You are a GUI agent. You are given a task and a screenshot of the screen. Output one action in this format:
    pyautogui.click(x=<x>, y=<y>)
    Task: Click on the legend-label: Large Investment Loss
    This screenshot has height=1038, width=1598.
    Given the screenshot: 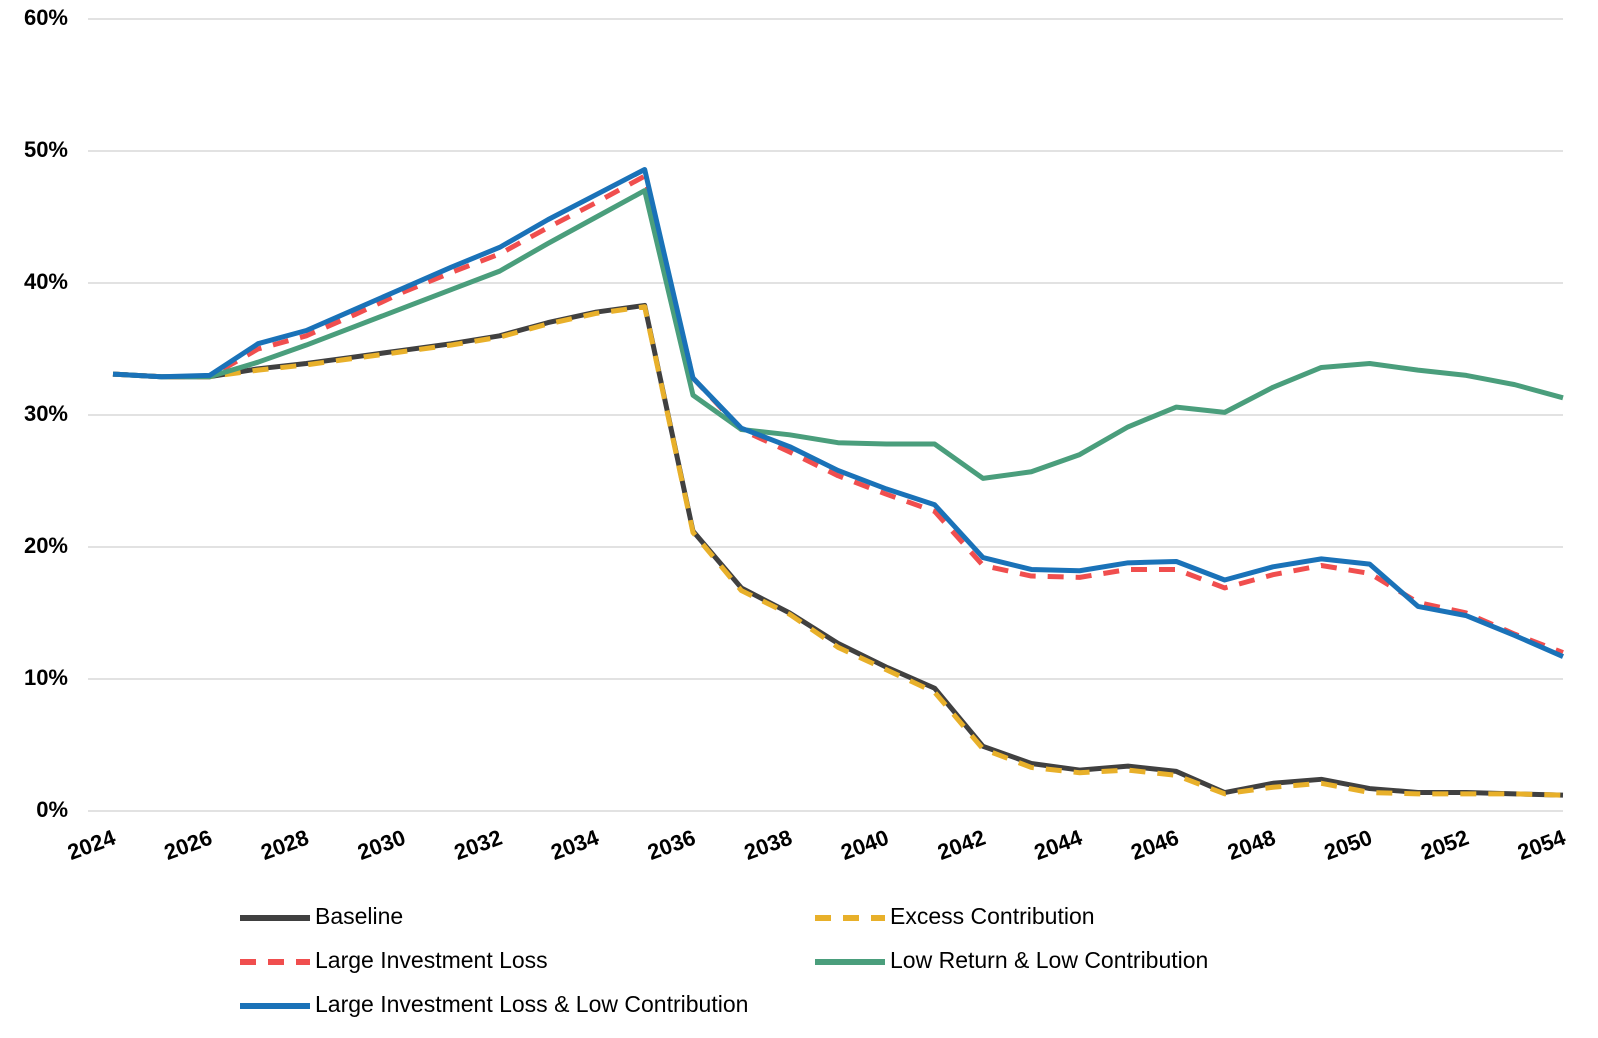 What is the action you would take?
    pyautogui.click(x=431, y=960)
    